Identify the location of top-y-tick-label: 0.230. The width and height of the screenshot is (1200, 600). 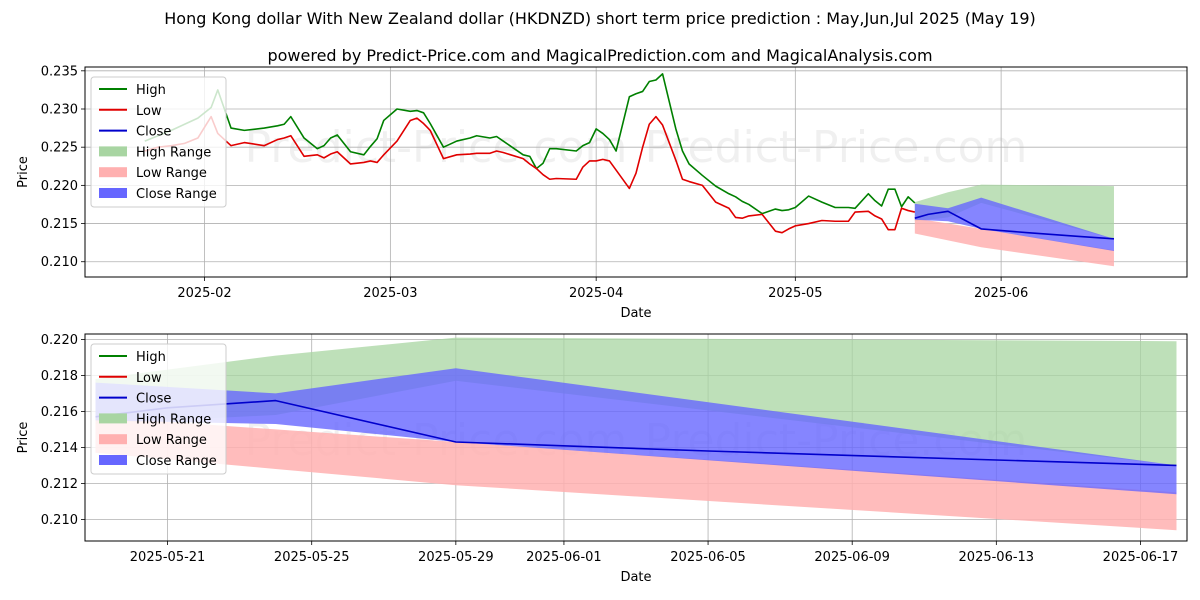
(59, 110).